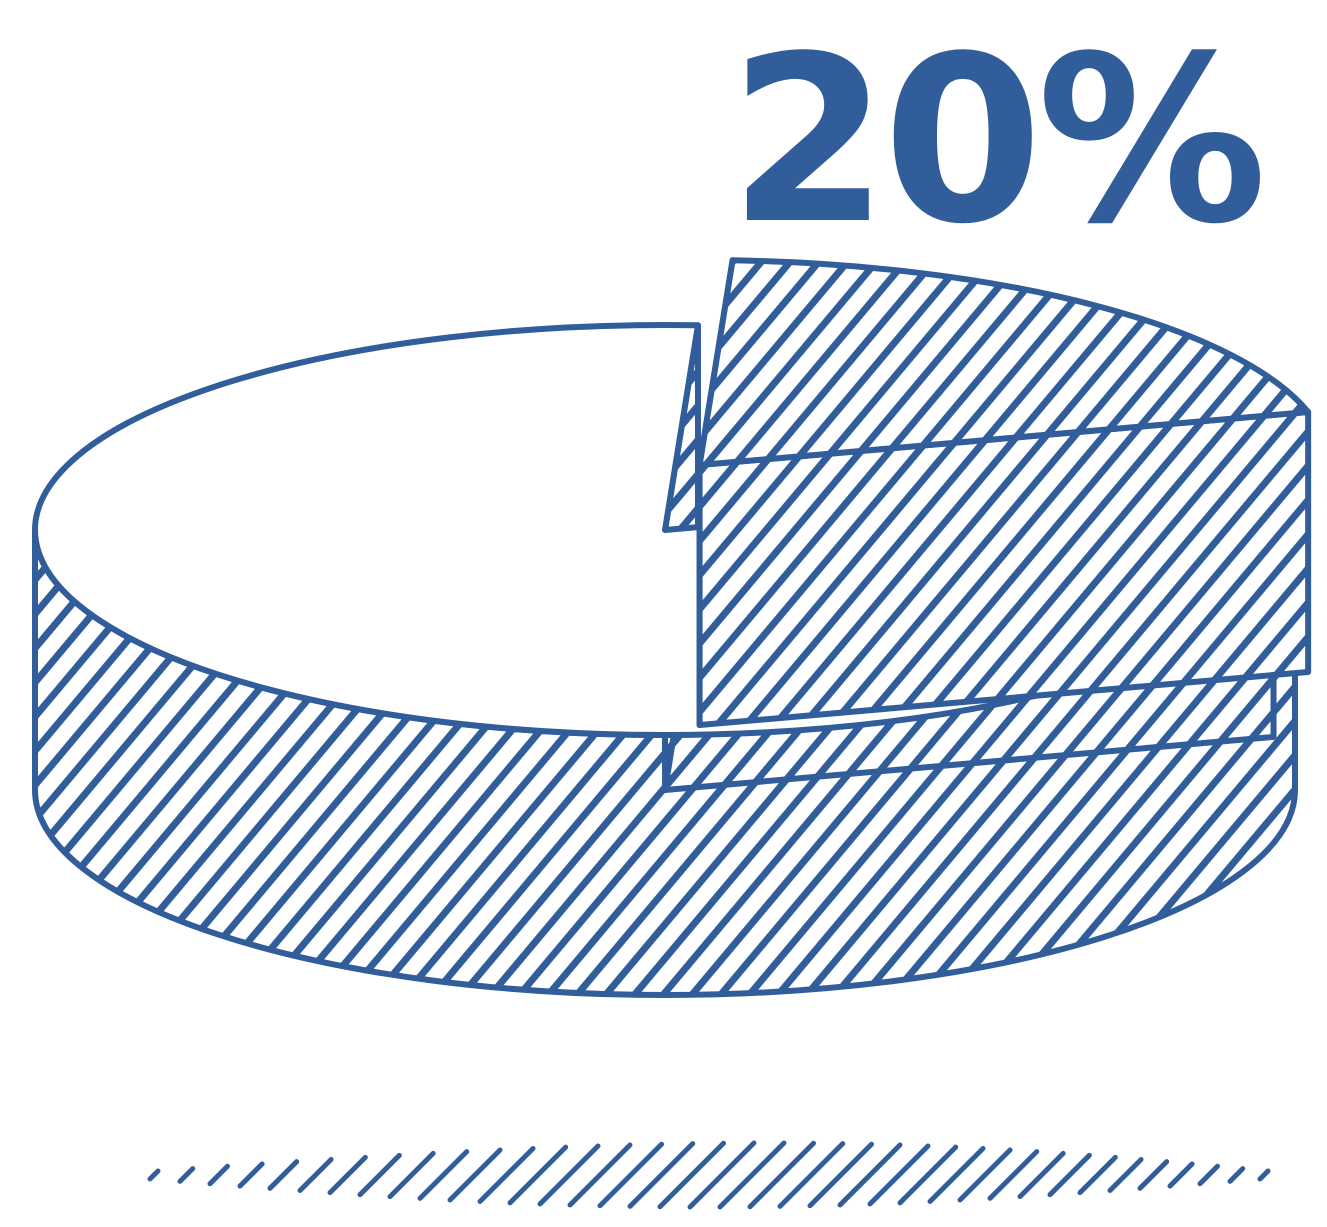  What do you see at coordinates (995, 141) in the screenshot?
I see `value-label: 20%` at bounding box center [995, 141].